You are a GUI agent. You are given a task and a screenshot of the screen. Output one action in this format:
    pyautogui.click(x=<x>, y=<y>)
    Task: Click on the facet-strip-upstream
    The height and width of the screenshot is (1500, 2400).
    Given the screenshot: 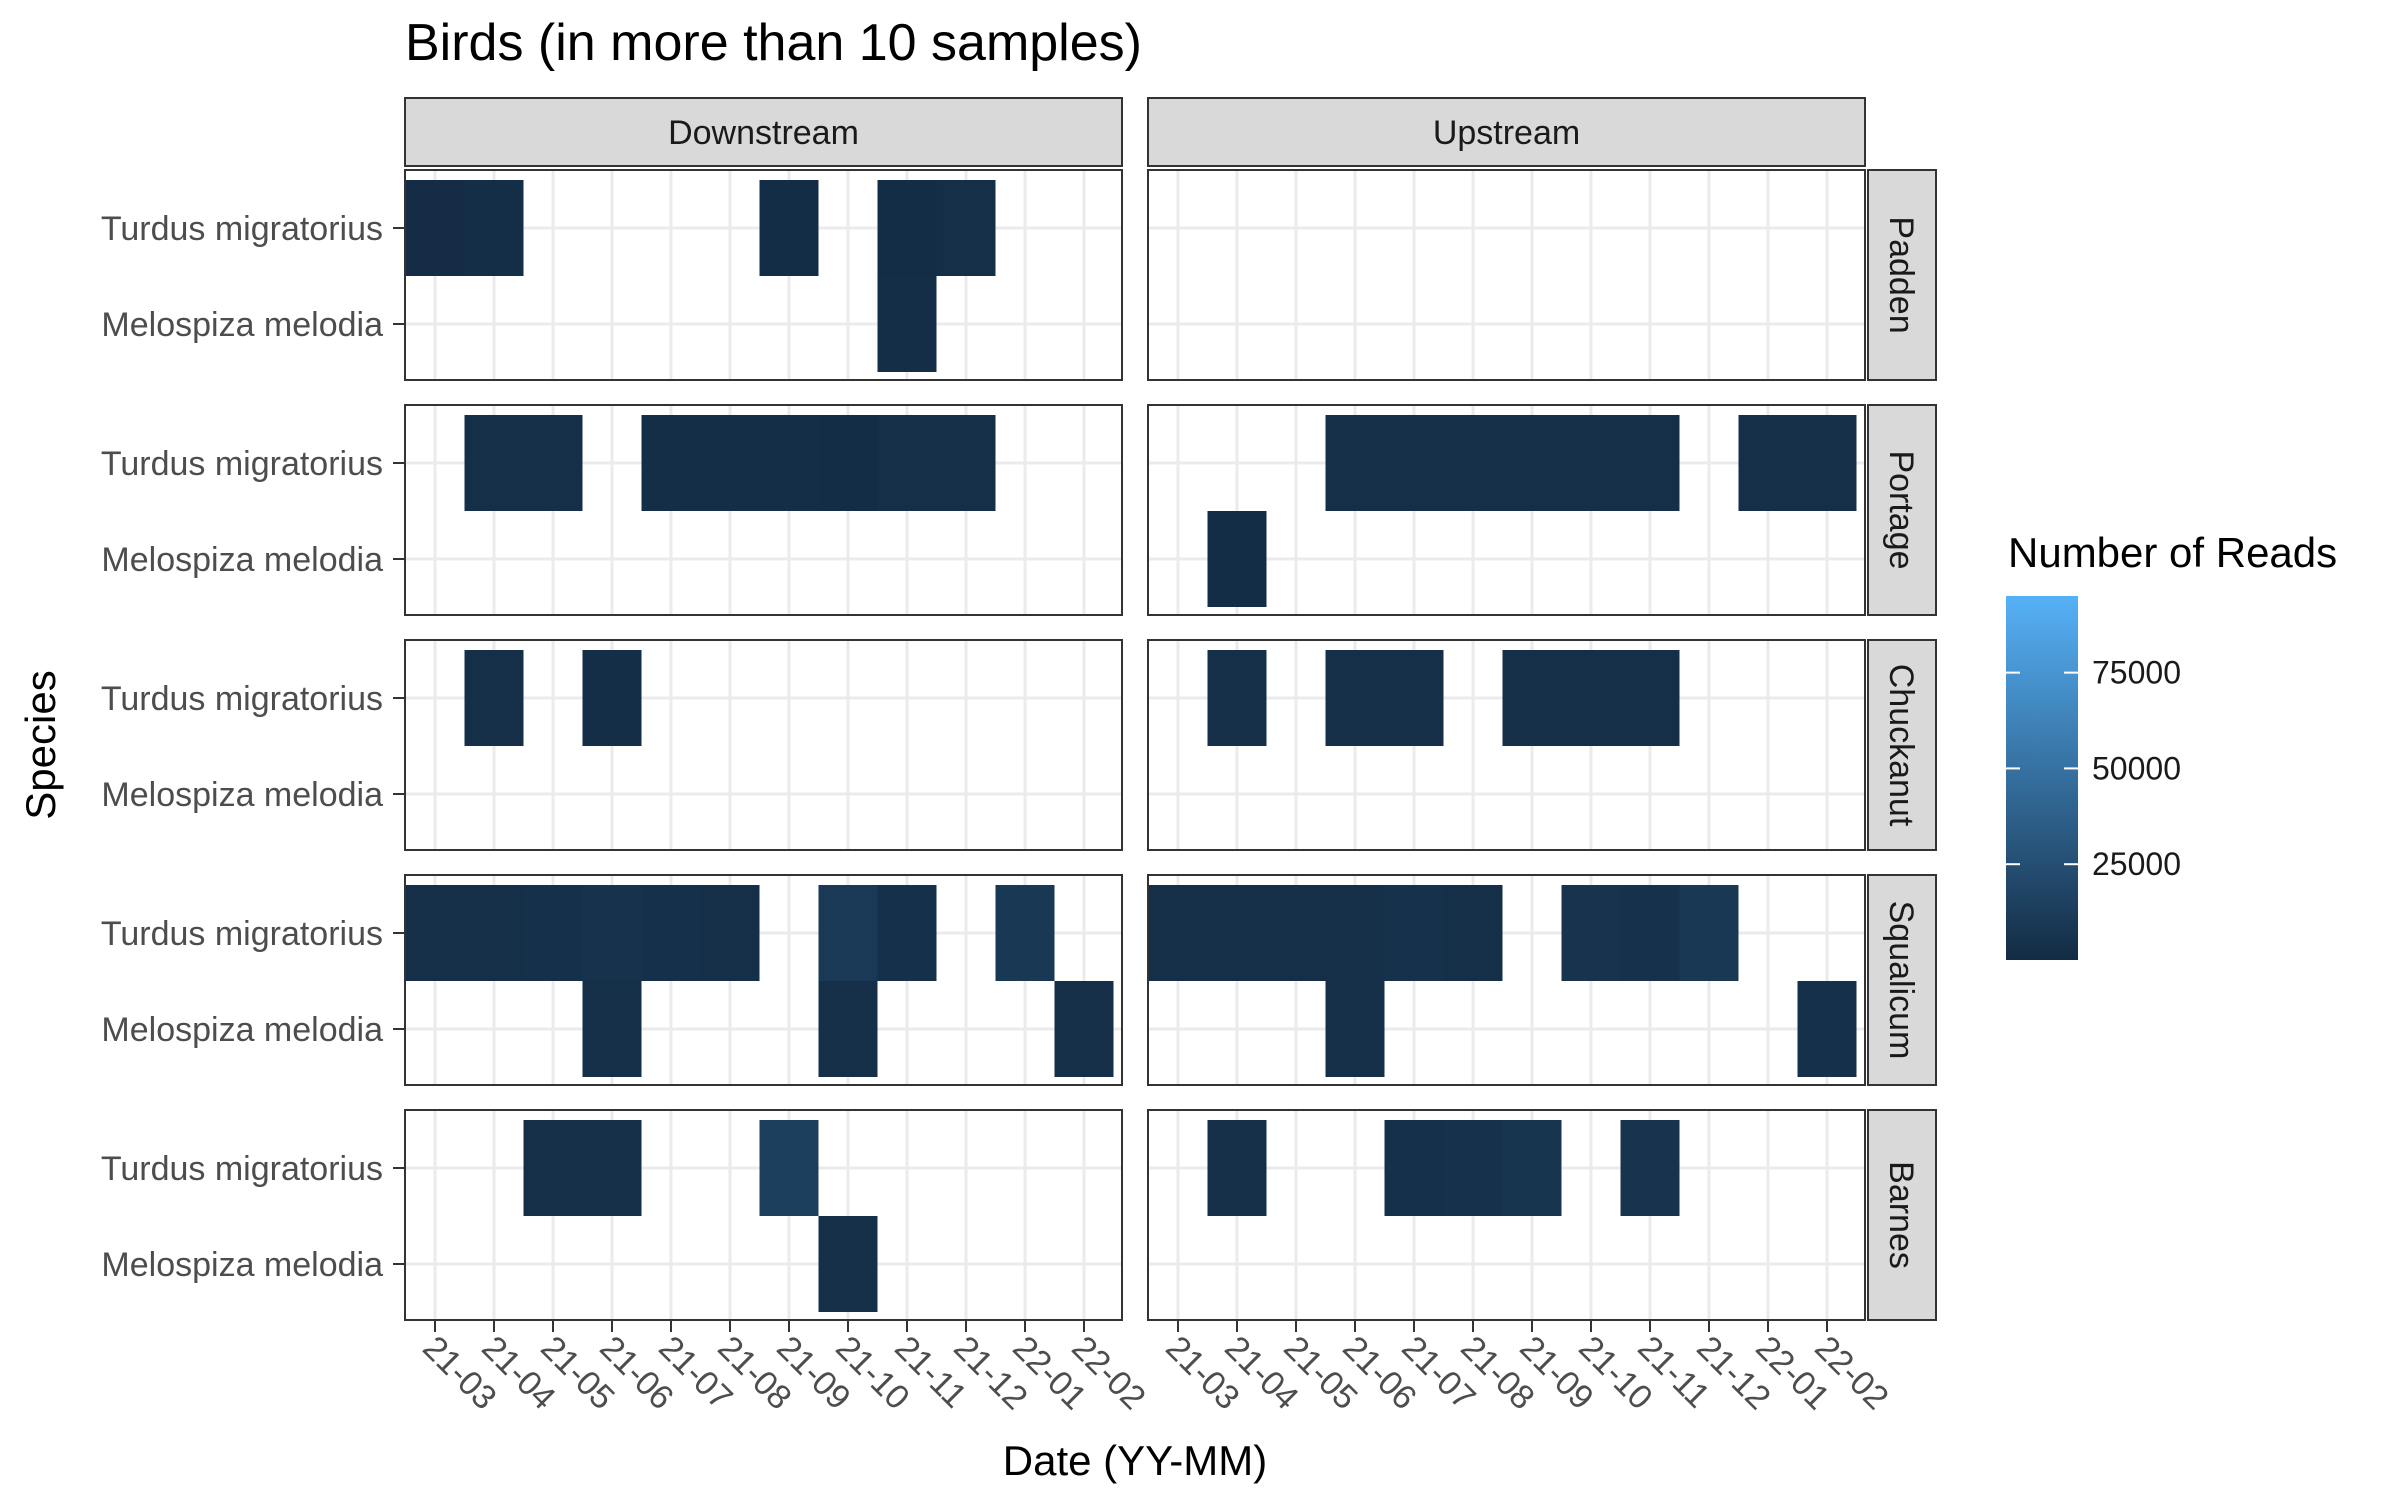 What is the action you would take?
    pyautogui.click(x=1506, y=132)
    